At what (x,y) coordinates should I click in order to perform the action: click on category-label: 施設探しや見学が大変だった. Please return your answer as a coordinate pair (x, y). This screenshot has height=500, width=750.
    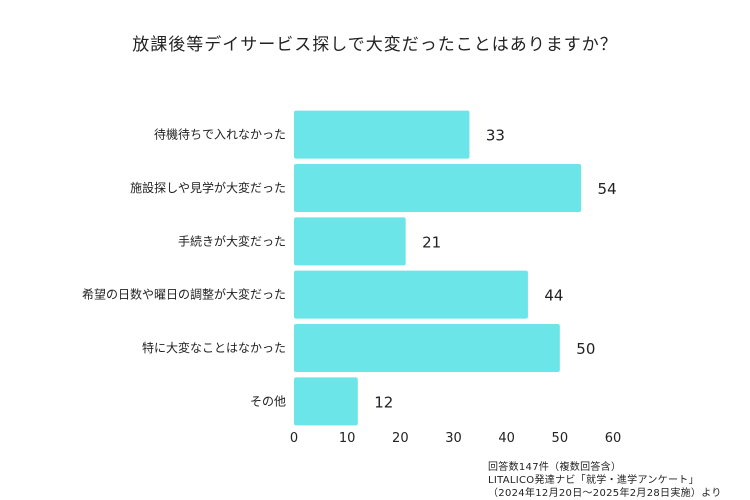
    Looking at the image, I should click on (208, 187).